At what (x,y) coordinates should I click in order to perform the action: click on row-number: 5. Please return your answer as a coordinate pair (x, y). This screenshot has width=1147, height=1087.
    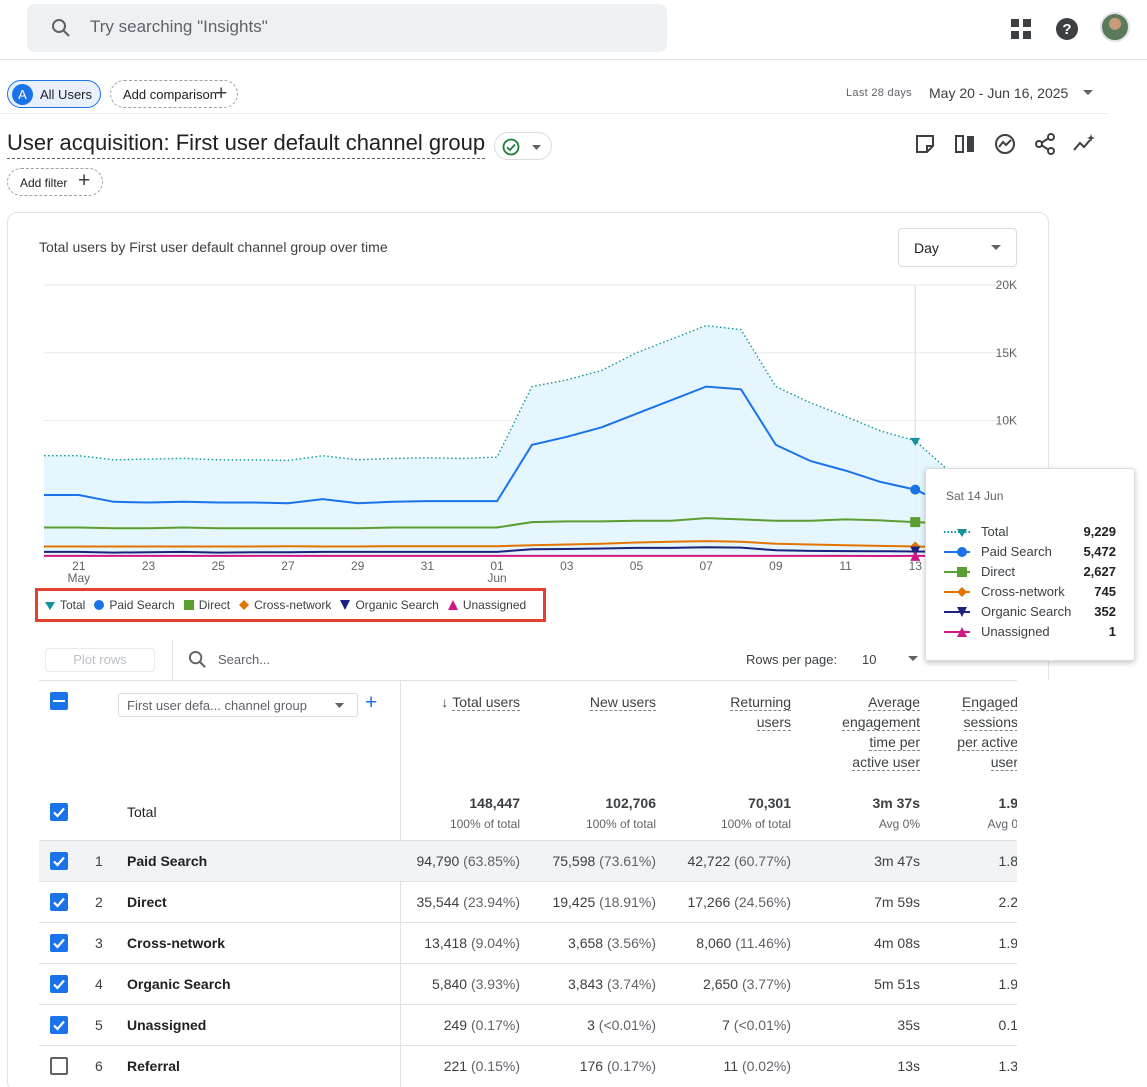
    Looking at the image, I should click on (99, 1025).